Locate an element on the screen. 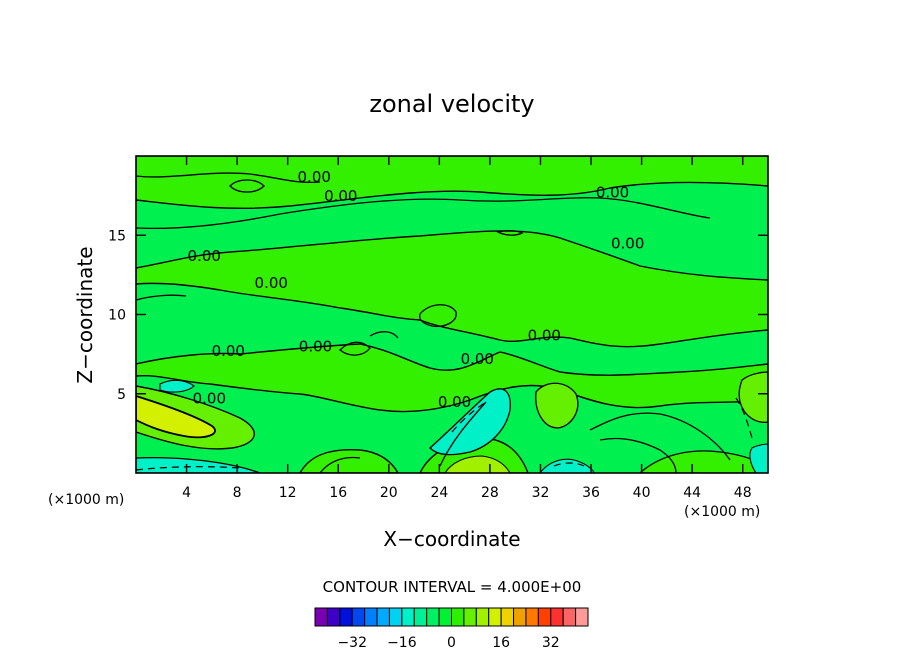 The width and height of the screenshot is (904, 654). colorbar-tick-label: 16 is located at coordinates (501, 643).